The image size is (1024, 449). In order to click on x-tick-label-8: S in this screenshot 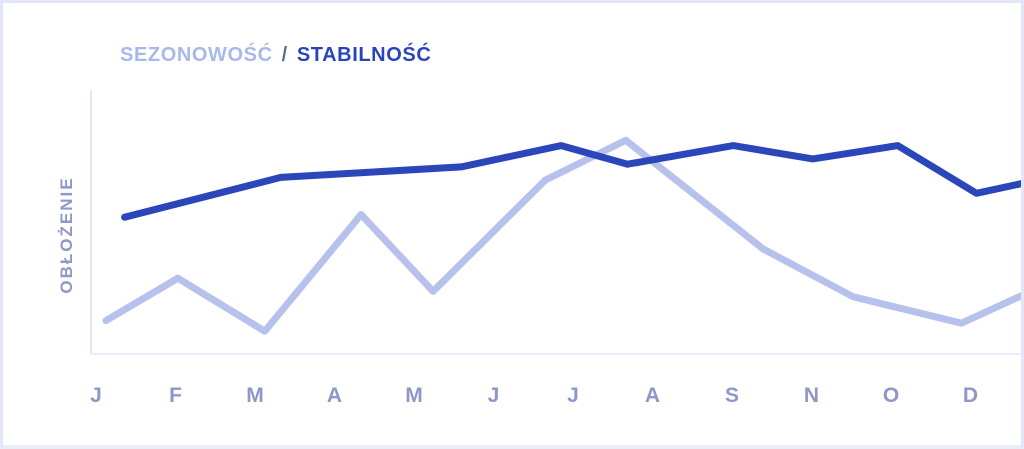, I will do `click(732, 395)`.